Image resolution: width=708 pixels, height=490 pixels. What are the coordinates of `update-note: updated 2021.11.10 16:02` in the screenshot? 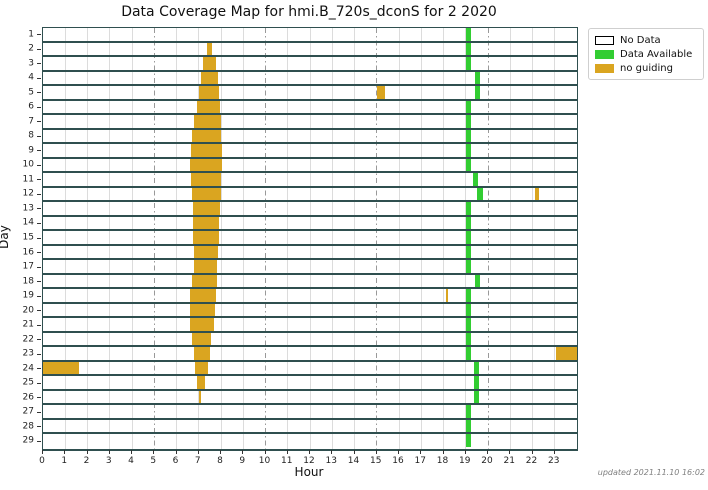 It's located at (651, 472).